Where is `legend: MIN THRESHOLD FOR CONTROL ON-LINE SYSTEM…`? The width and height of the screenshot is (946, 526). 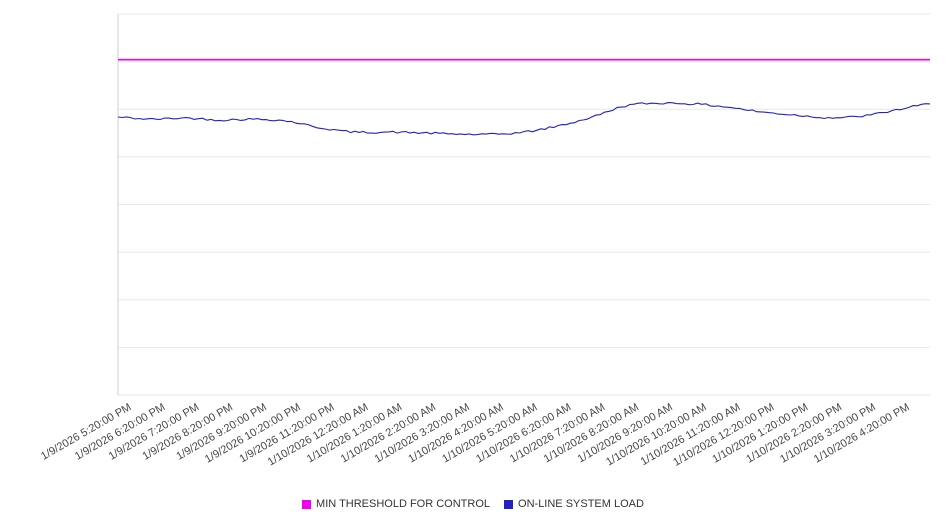 legend: MIN THRESHOLD FOR CONTROL ON-LINE SYSTEM… is located at coordinates (473, 504).